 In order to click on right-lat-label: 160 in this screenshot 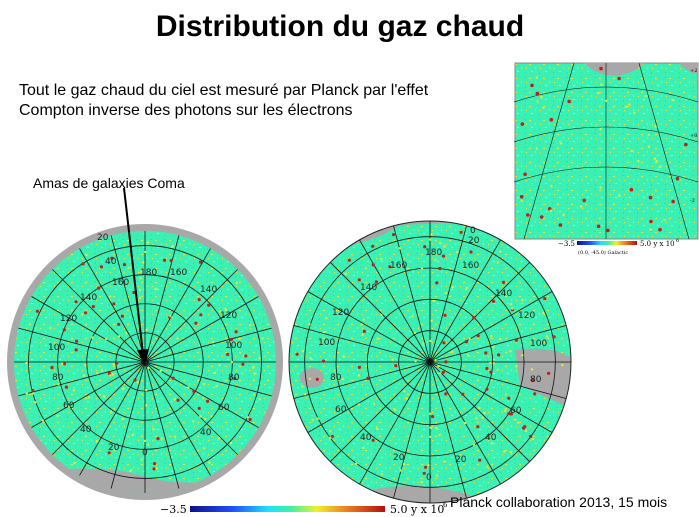, I will do `click(398, 266)`.